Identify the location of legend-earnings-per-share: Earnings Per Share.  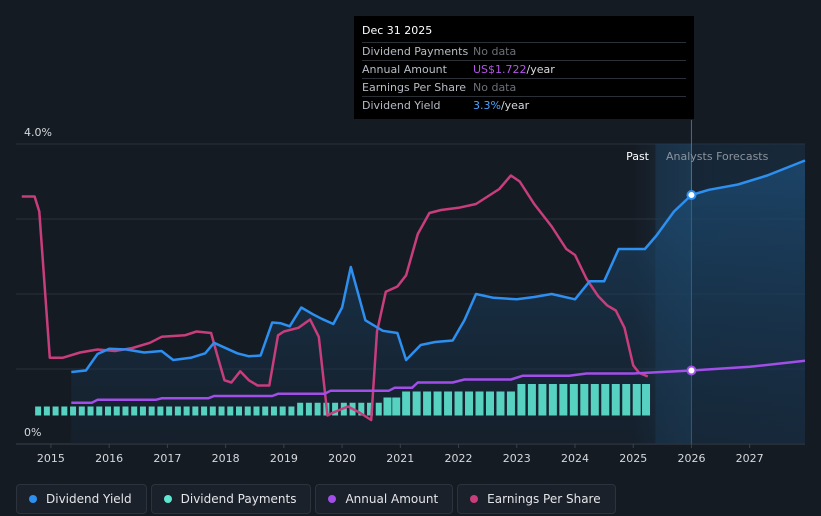
(536, 499).